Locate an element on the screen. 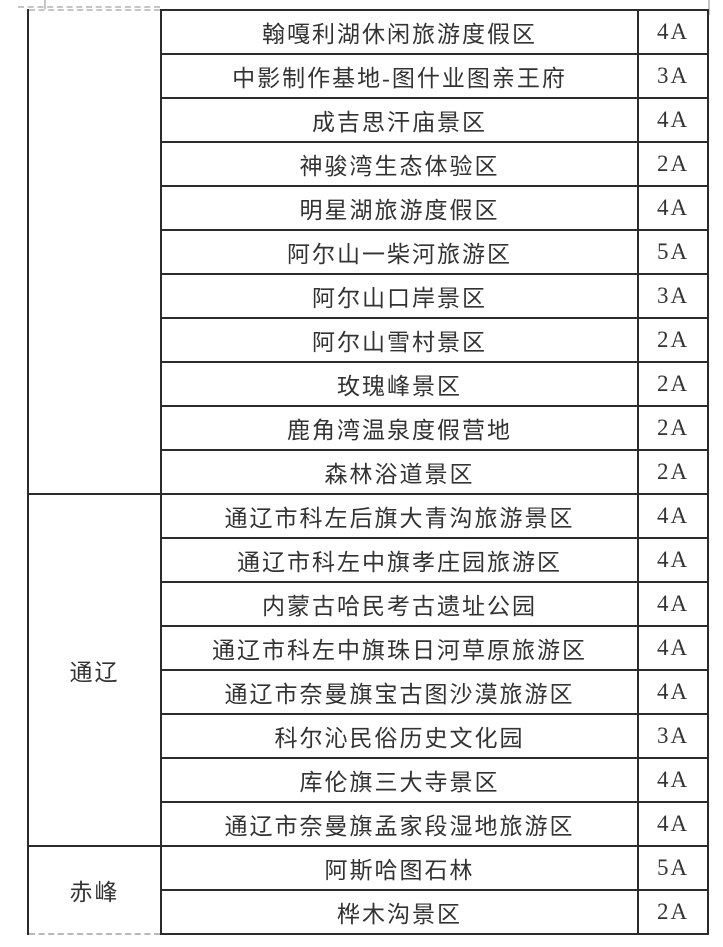  scenic-name-cell: 阿尔山口岸景区 is located at coordinates (399, 296).